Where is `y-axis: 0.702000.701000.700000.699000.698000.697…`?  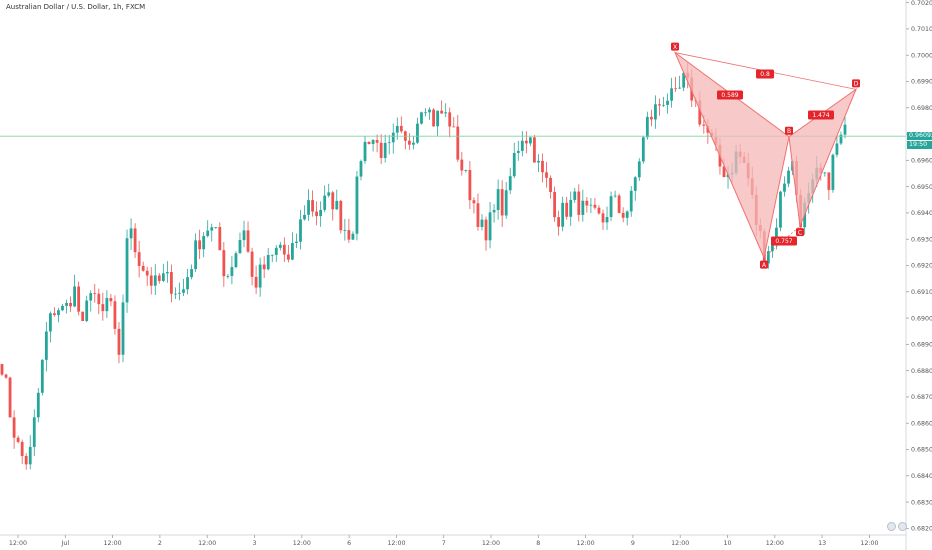 y-axis: 0.702000.701000.700000.699000.698000.697… is located at coordinates (918, 275).